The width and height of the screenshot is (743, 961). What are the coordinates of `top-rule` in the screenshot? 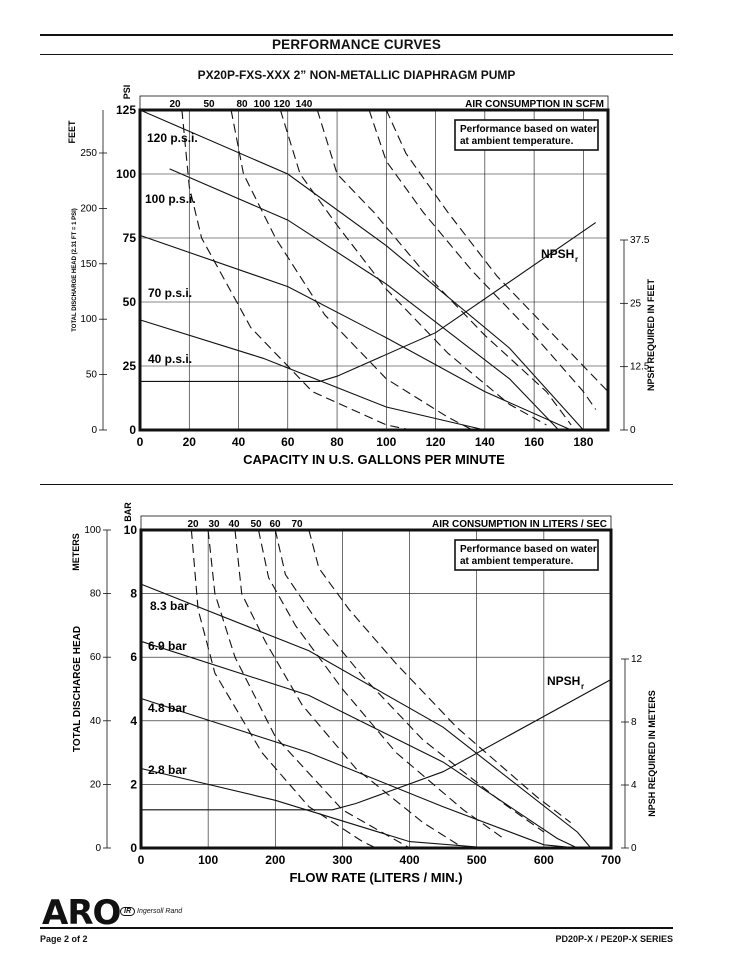 It's located at (356, 35).